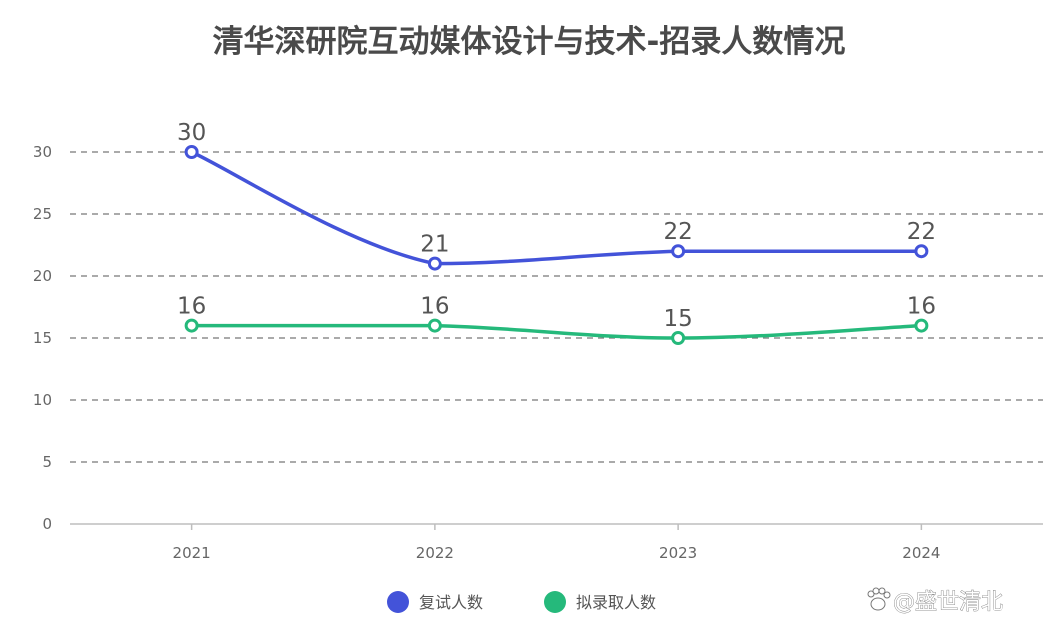  What do you see at coordinates (677, 319) in the screenshot?
I see `data-label: 15` at bounding box center [677, 319].